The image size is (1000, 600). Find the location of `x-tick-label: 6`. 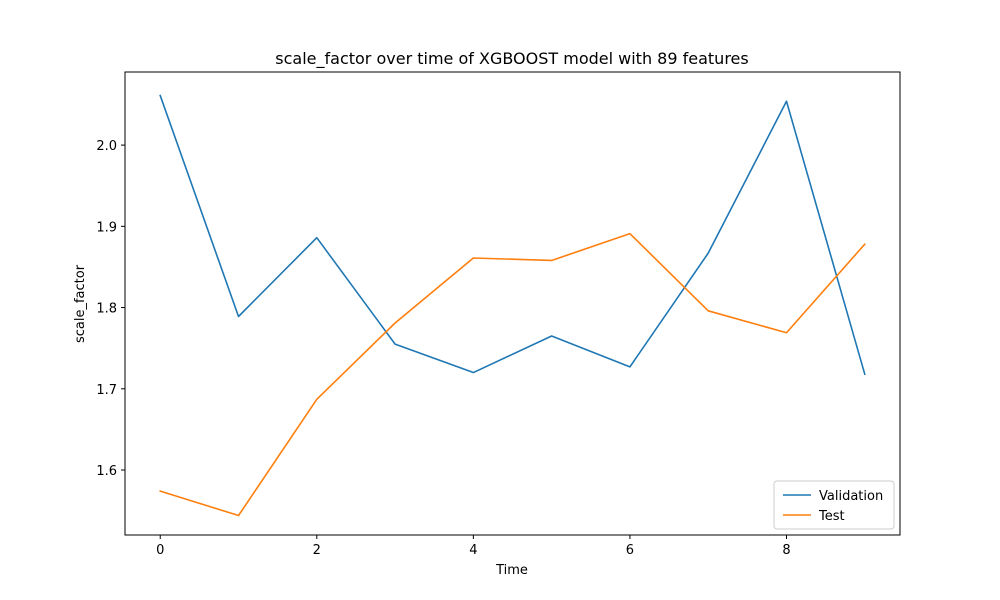

x-tick-label: 6 is located at coordinates (630, 550).